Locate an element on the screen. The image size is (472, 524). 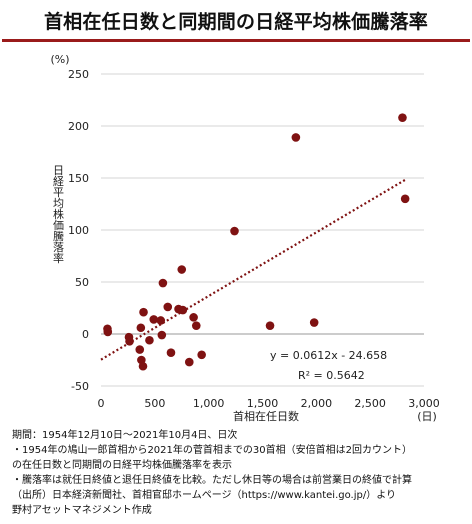
y-unit-label: (%) is located at coordinates (59, 59).